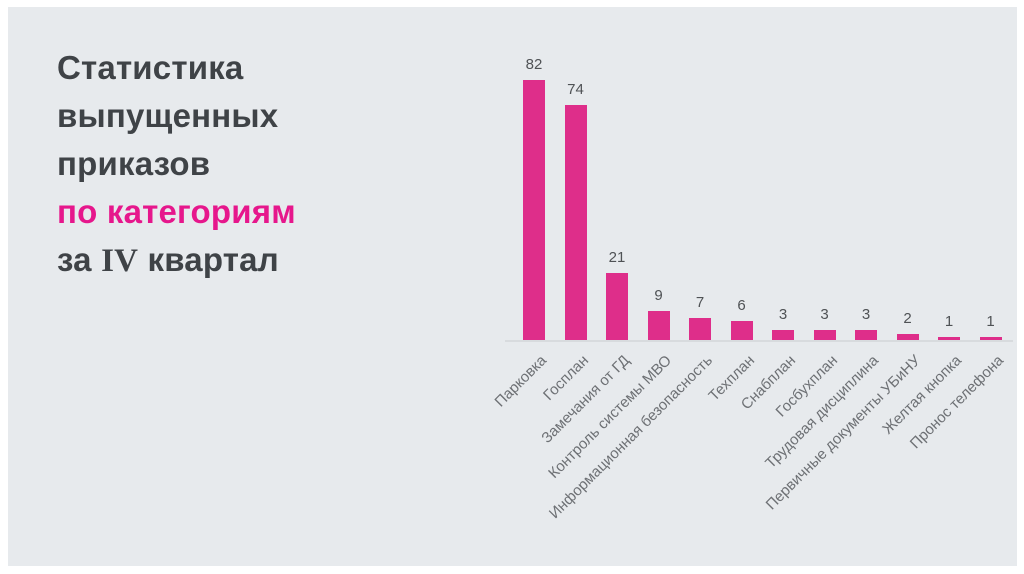  What do you see at coordinates (700, 302) in the screenshot?
I see `bar-value-label: 7` at bounding box center [700, 302].